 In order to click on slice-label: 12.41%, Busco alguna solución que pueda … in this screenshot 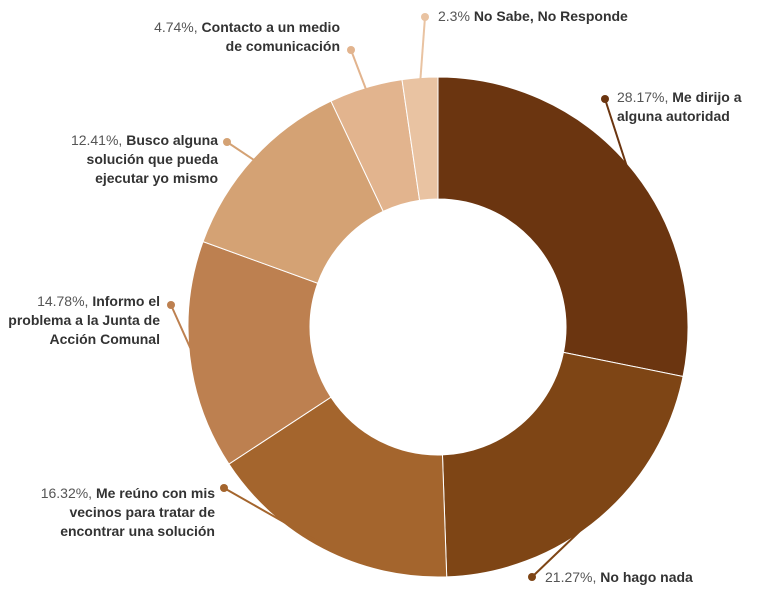, I will do `click(129, 159)`.